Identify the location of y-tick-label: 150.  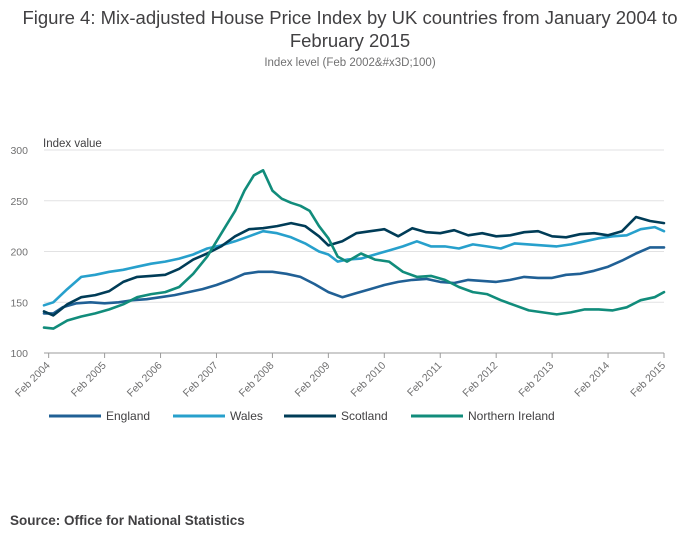
(19, 303).